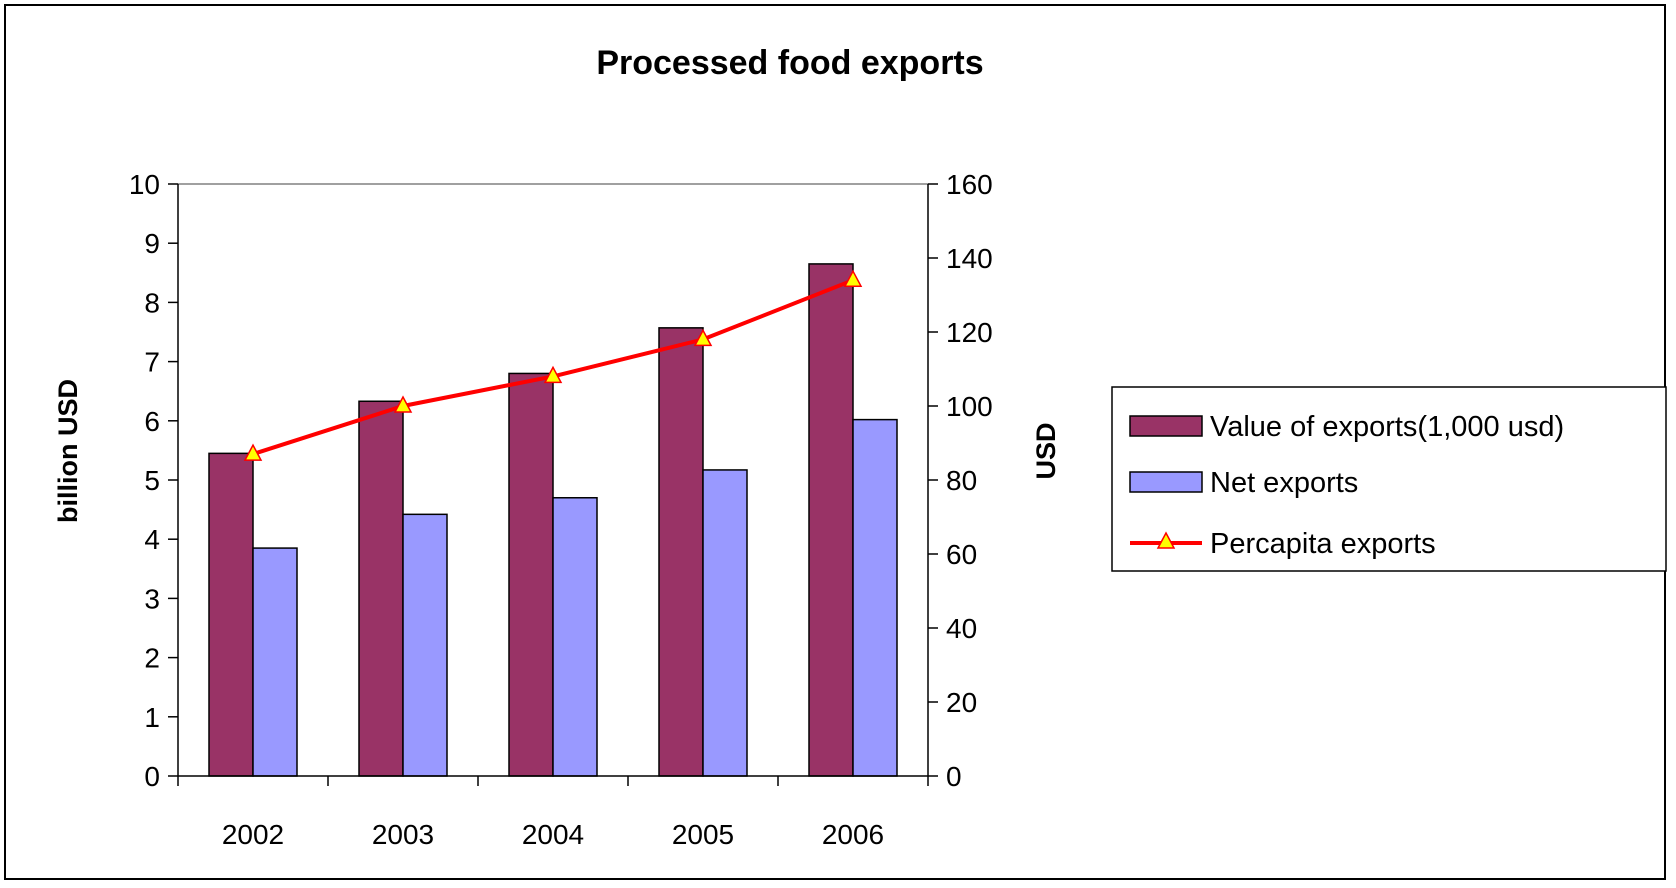 This screenshot has height=888, width=1676. I want to click on y2-axis-label: USD, so click(1046, 450).